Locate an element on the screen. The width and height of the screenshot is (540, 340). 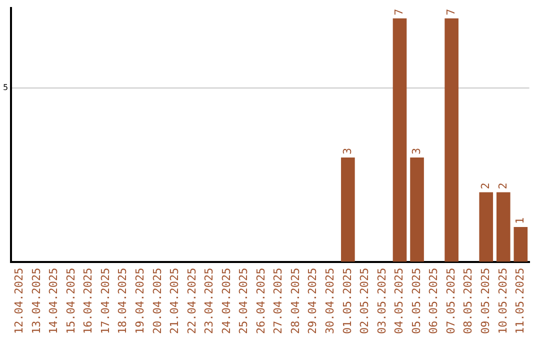
x-tick-label: 21.04.2025 is located at coordinates (175, 301).